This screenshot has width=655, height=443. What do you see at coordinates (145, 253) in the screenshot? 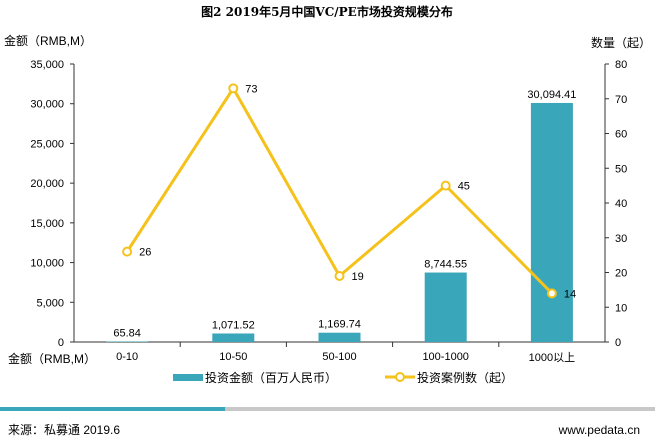
I see `line-label: 26` at bounding box center [145, 253].